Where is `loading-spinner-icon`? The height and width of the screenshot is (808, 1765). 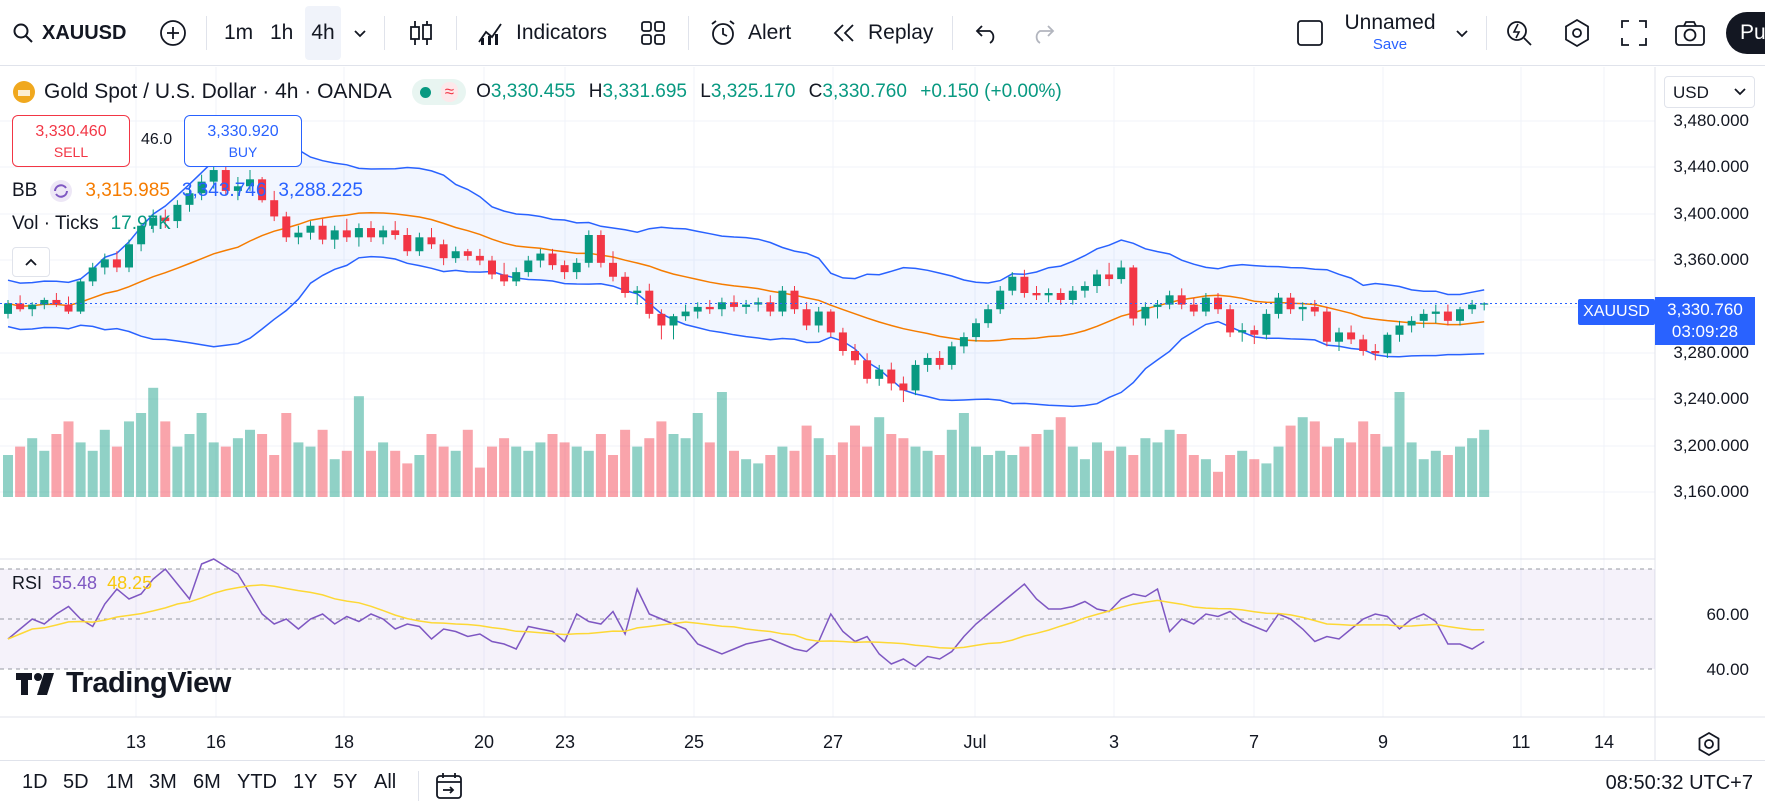 loading-spinner-icon is located at coordinates (61, 191).